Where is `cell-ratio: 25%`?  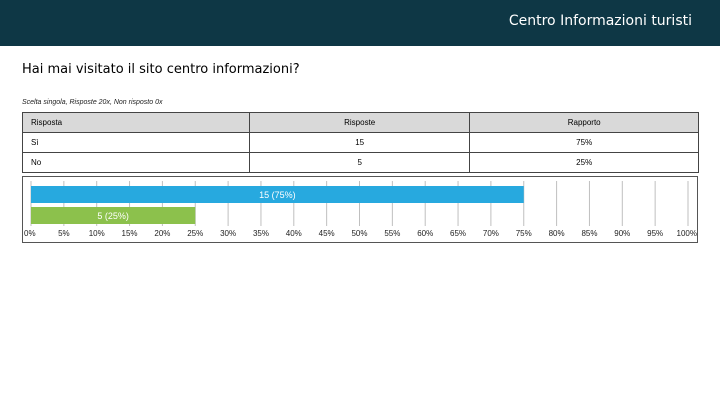 cell-ratio: 25% is located at coordinates (584, 162).